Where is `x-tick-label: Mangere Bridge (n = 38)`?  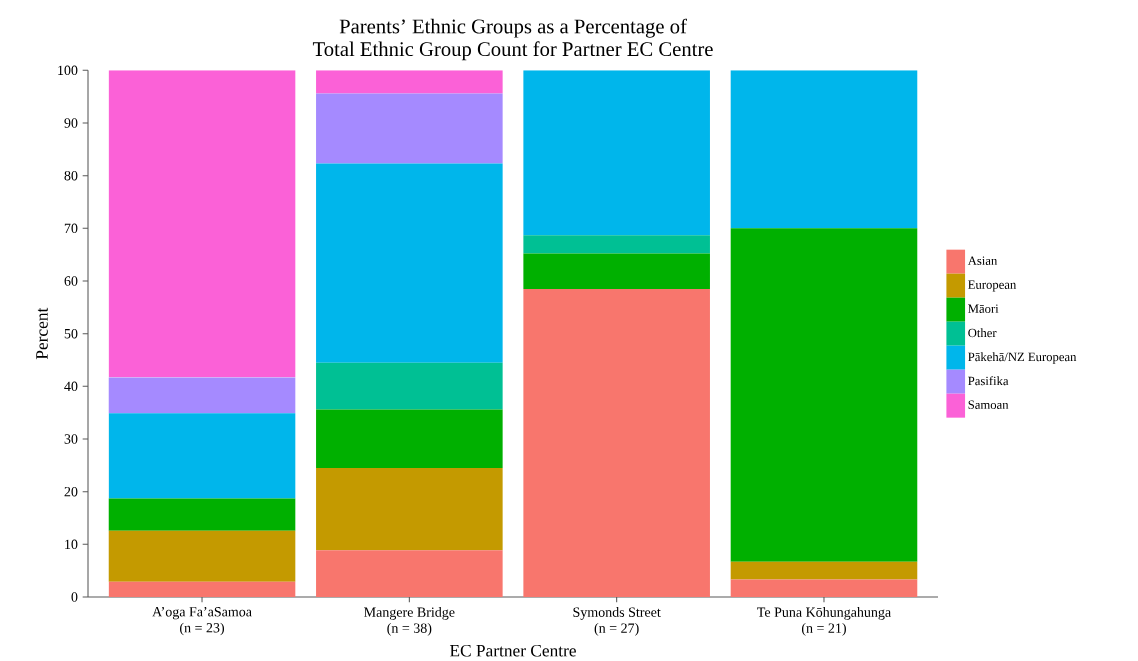 x-tick-label: Mangere Bridge (n = 38) is located at coordinates (409, 621).